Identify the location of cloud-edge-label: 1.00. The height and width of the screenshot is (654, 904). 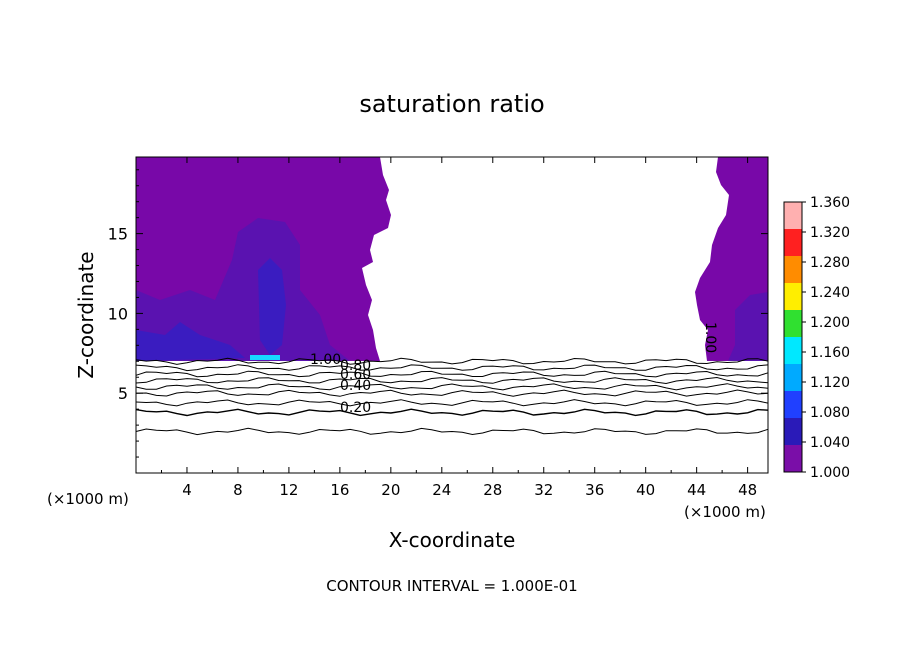
(710, 337).